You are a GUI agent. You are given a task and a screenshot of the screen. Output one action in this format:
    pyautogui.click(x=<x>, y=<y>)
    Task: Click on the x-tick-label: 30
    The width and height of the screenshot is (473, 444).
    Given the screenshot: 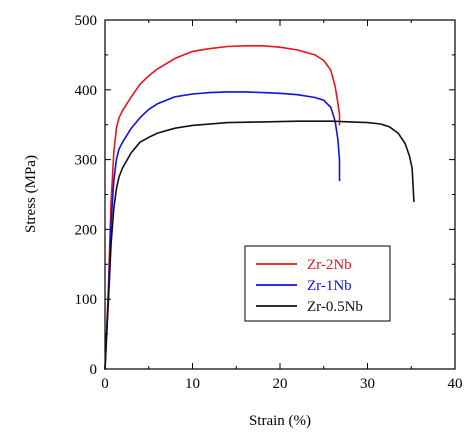 What is the action you would take?
    pyautogui.click(x=367, y=384)
    